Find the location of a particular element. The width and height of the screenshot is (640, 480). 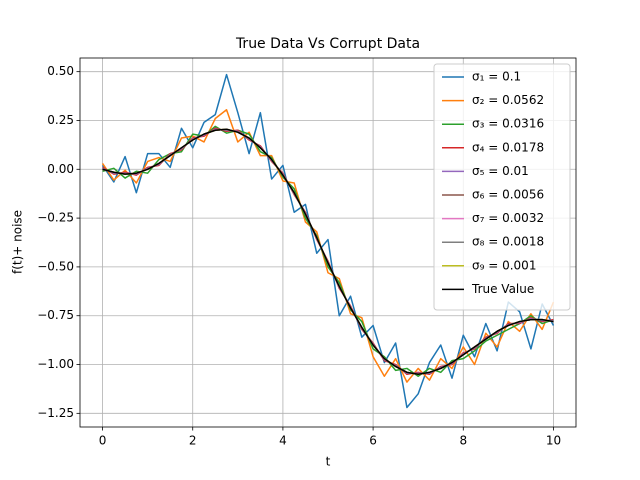

x-tick-label: 2 is located at coordinates (193, 441).